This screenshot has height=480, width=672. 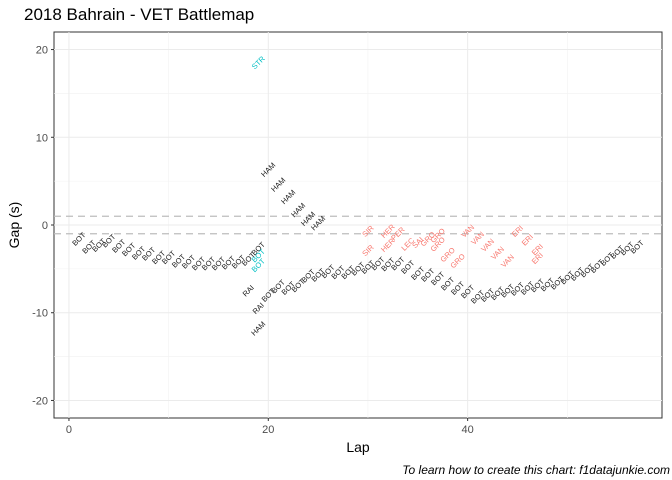 I want to click on y-tick-label: 20, so click(x=42, y=51).